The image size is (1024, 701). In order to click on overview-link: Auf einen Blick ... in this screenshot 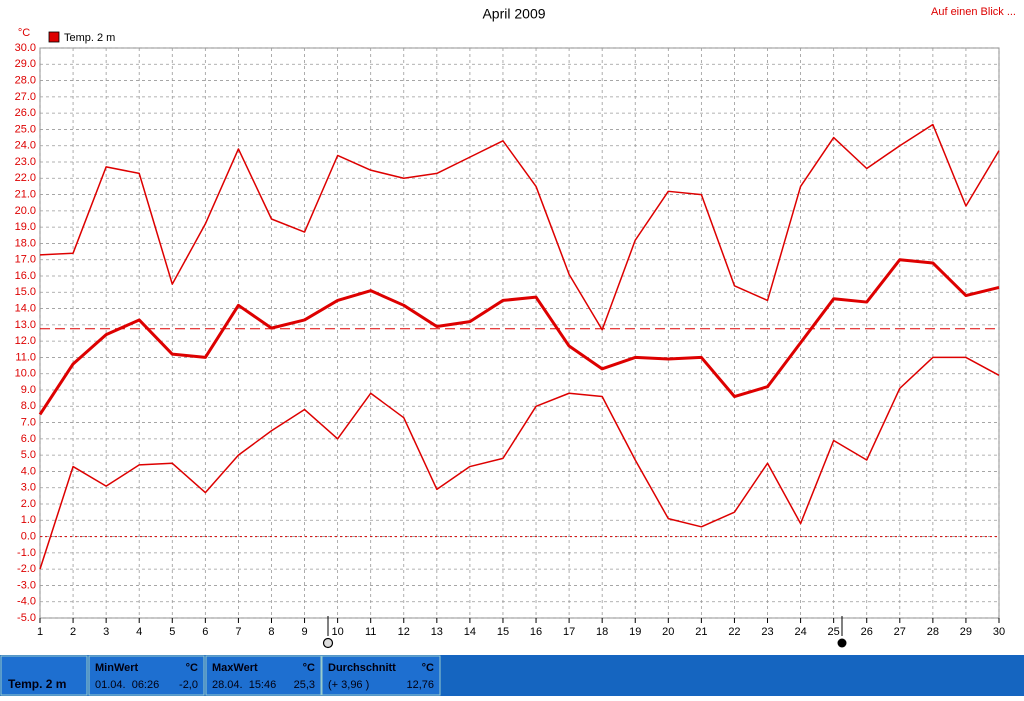, I will do `click(973, 12)`.